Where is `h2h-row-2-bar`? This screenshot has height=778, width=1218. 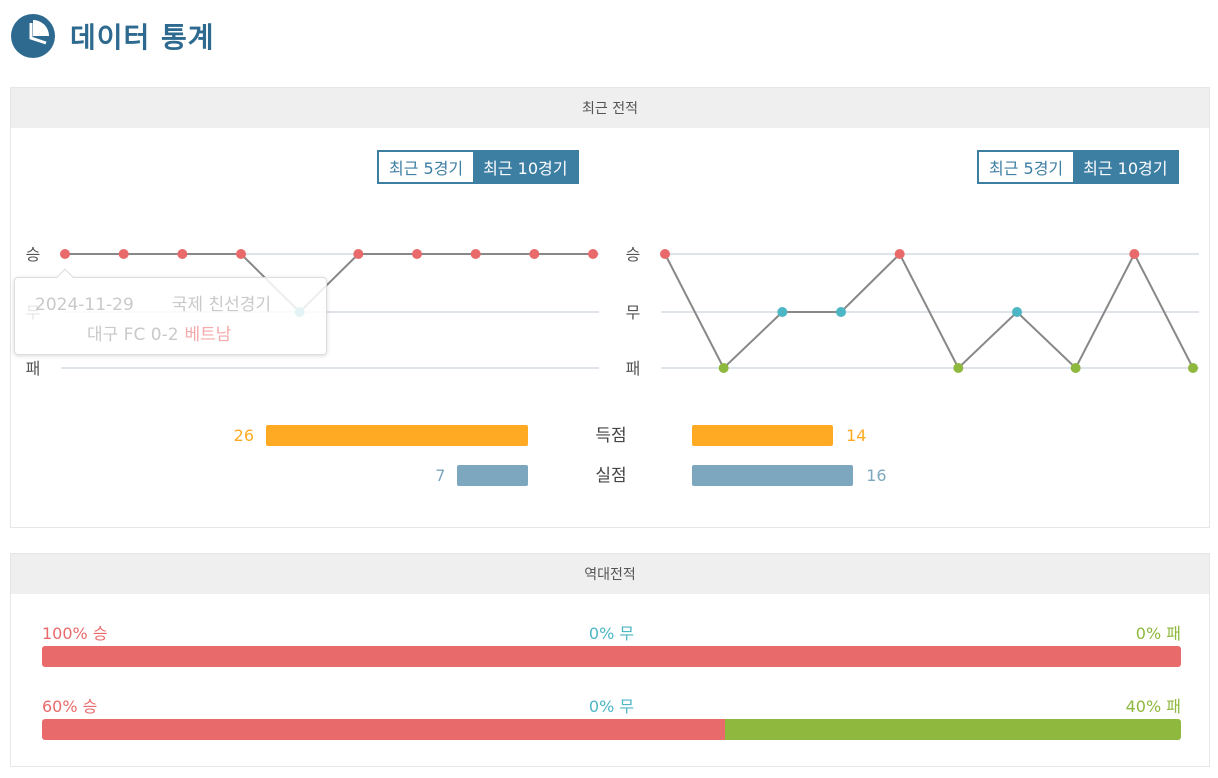
h2h-row-2-bar is located at coordinates (611, 729).